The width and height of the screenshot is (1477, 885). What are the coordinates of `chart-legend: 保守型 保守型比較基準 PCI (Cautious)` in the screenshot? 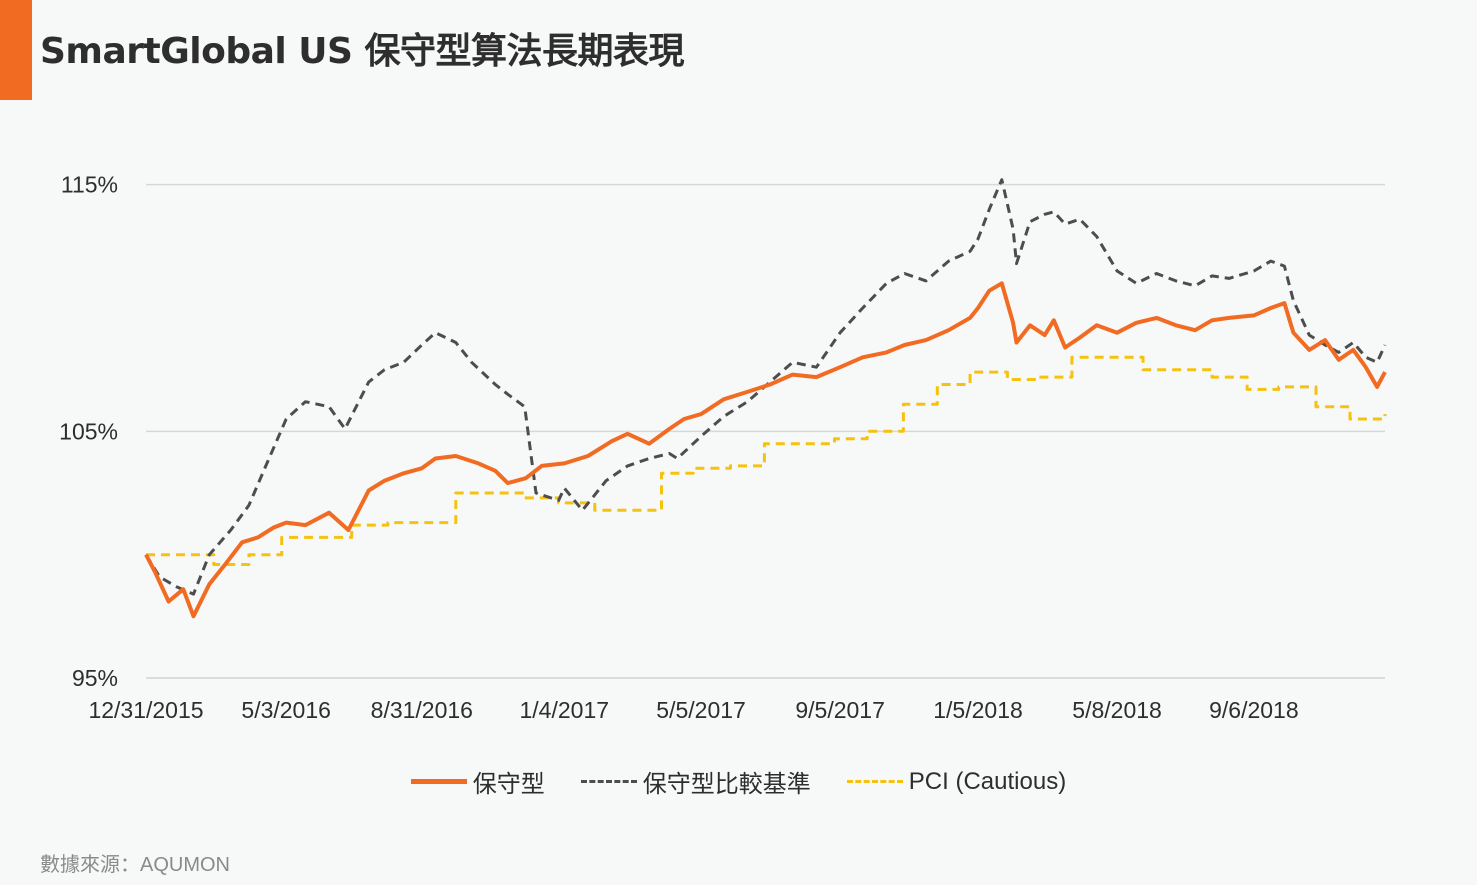 It's located at (738, 781).